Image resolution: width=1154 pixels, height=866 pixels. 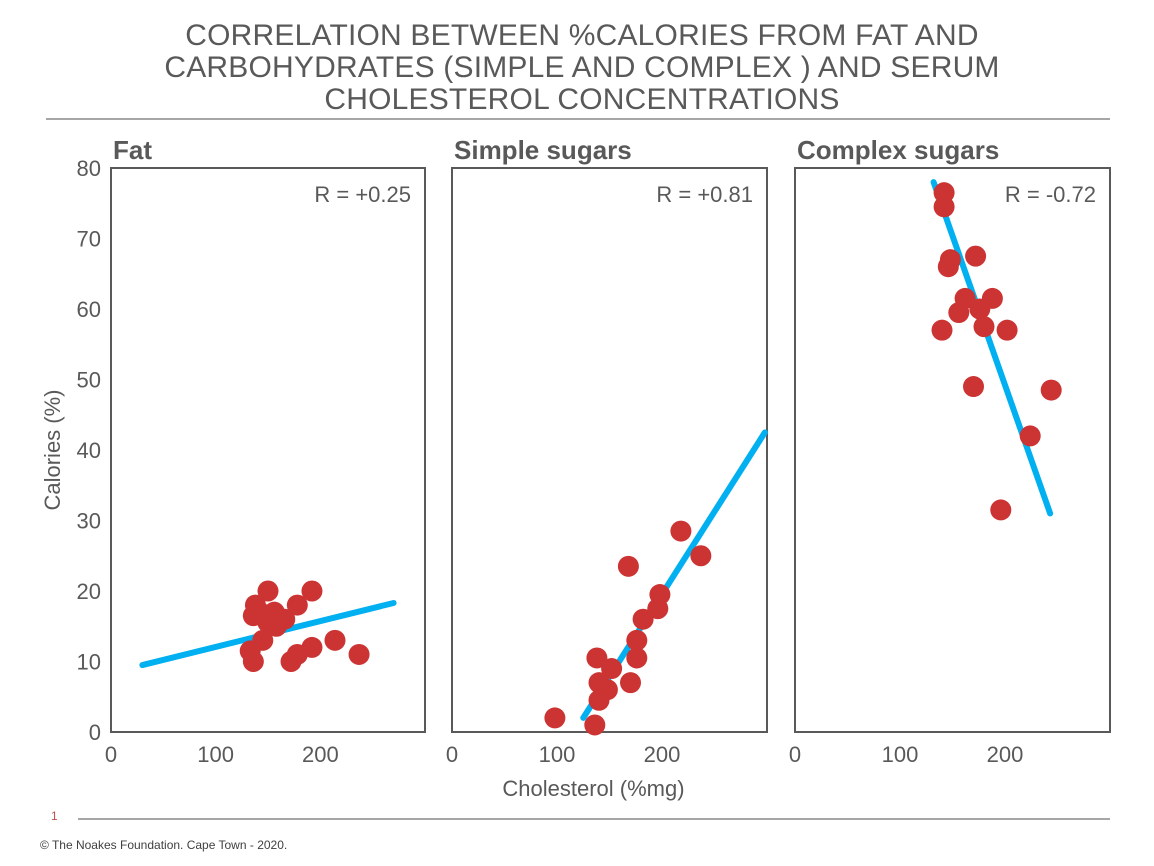 I want to click on correlation-label: R = +0.25, so click(x=362, y=194).